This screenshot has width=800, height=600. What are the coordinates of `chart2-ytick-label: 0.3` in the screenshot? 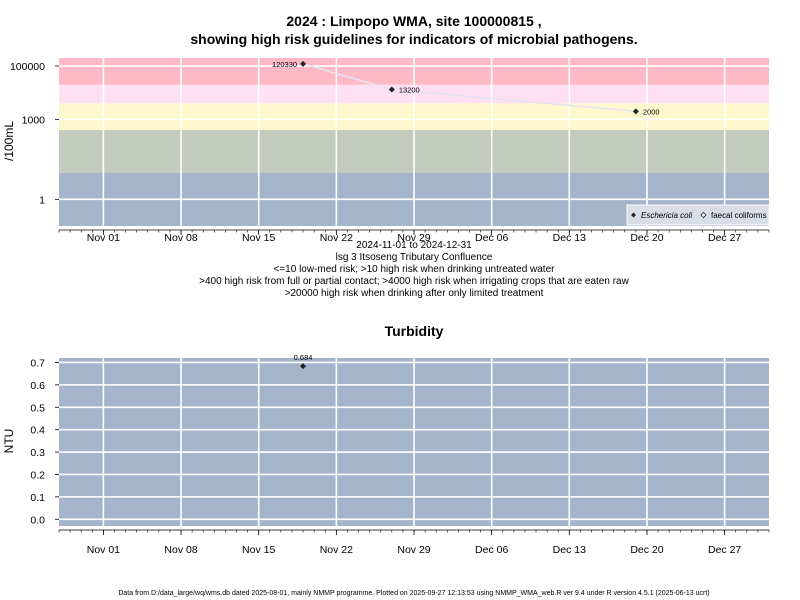 It's located at (37, 453).